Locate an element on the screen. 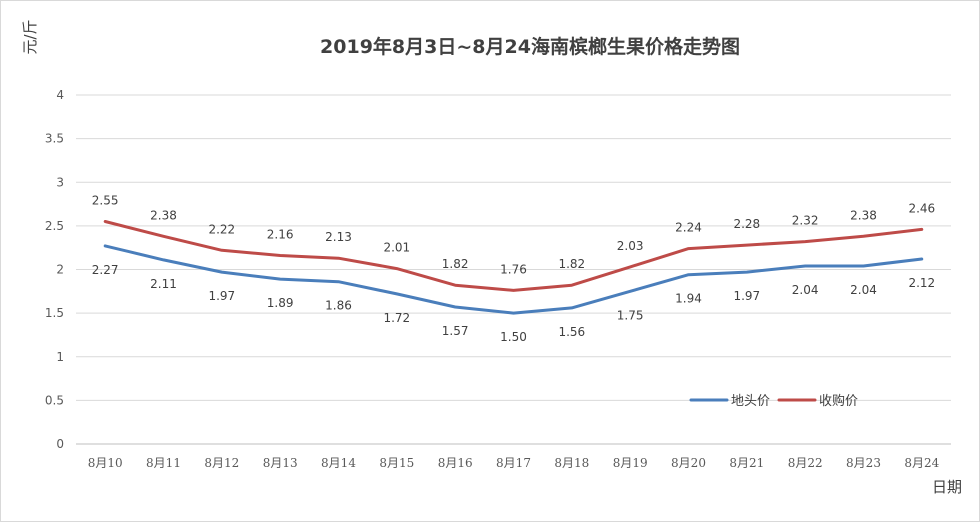 The height and width of the screenshot is (526, 980). legend-label: 地头价 is located at coordinates (750, 401).